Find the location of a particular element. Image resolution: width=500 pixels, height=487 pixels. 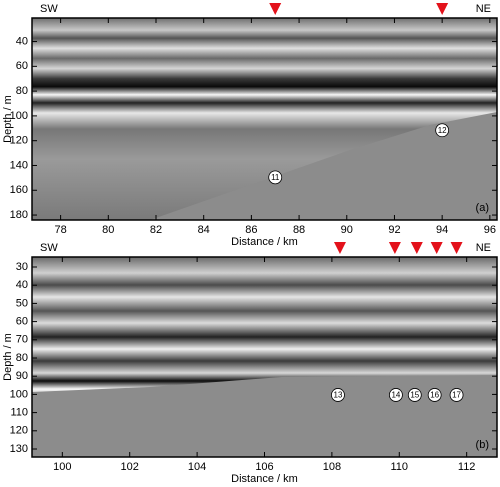

y-tick-label: 30 is located at coordinates (22, 267).